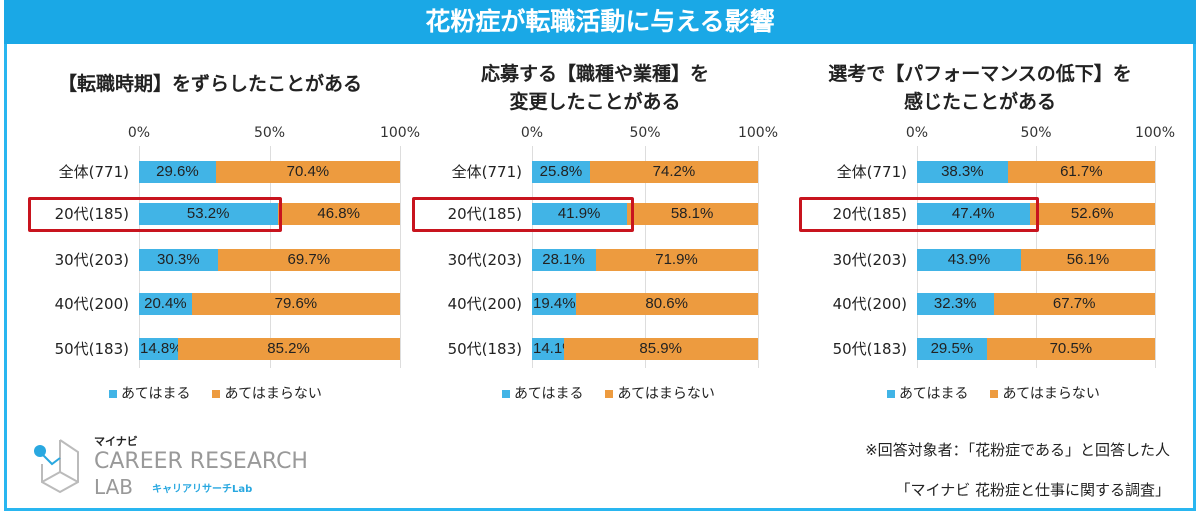 Image resolution: width=1200 pixels, height=518 pixels. I want to click on logo-main: CAREER RESEARCH, so click(201, 461).